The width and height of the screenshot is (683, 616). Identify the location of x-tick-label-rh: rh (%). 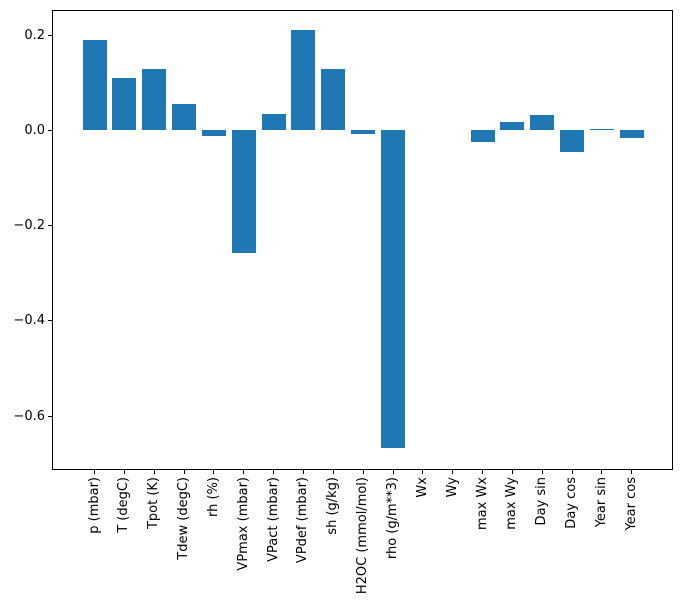
(213, 497).